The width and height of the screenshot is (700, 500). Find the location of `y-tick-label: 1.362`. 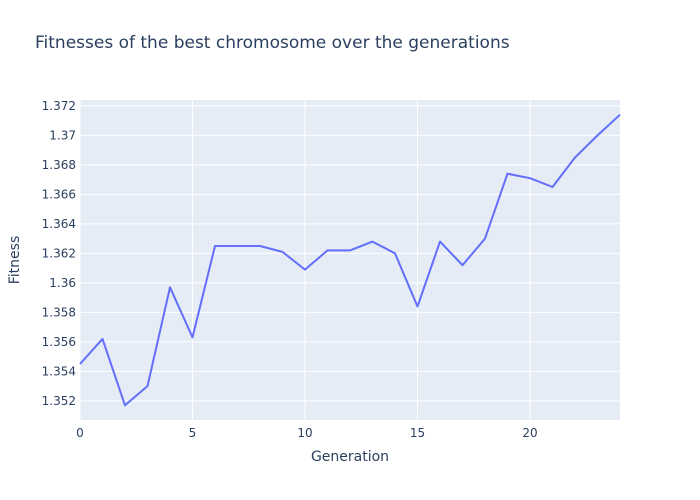

y-tick-label: 1.362 is located at coordinates (59, 253).